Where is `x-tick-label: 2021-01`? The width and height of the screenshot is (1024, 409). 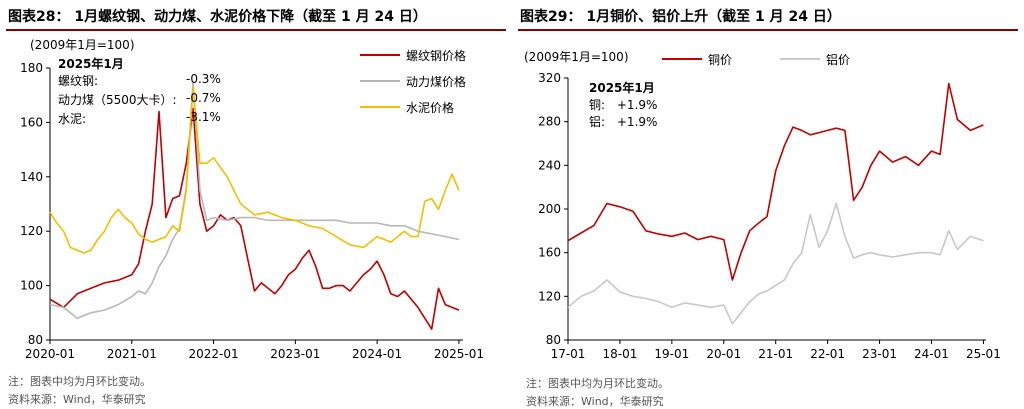
x-tick-label: 2021-01 is located at coordinates (132, 354).